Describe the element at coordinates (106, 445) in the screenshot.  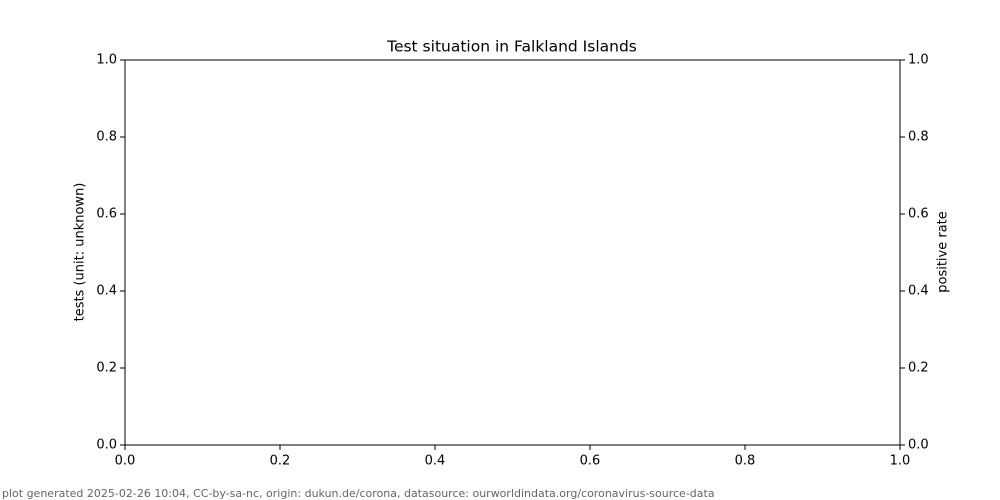
I see `y-tick-label: 0.0` at that location.